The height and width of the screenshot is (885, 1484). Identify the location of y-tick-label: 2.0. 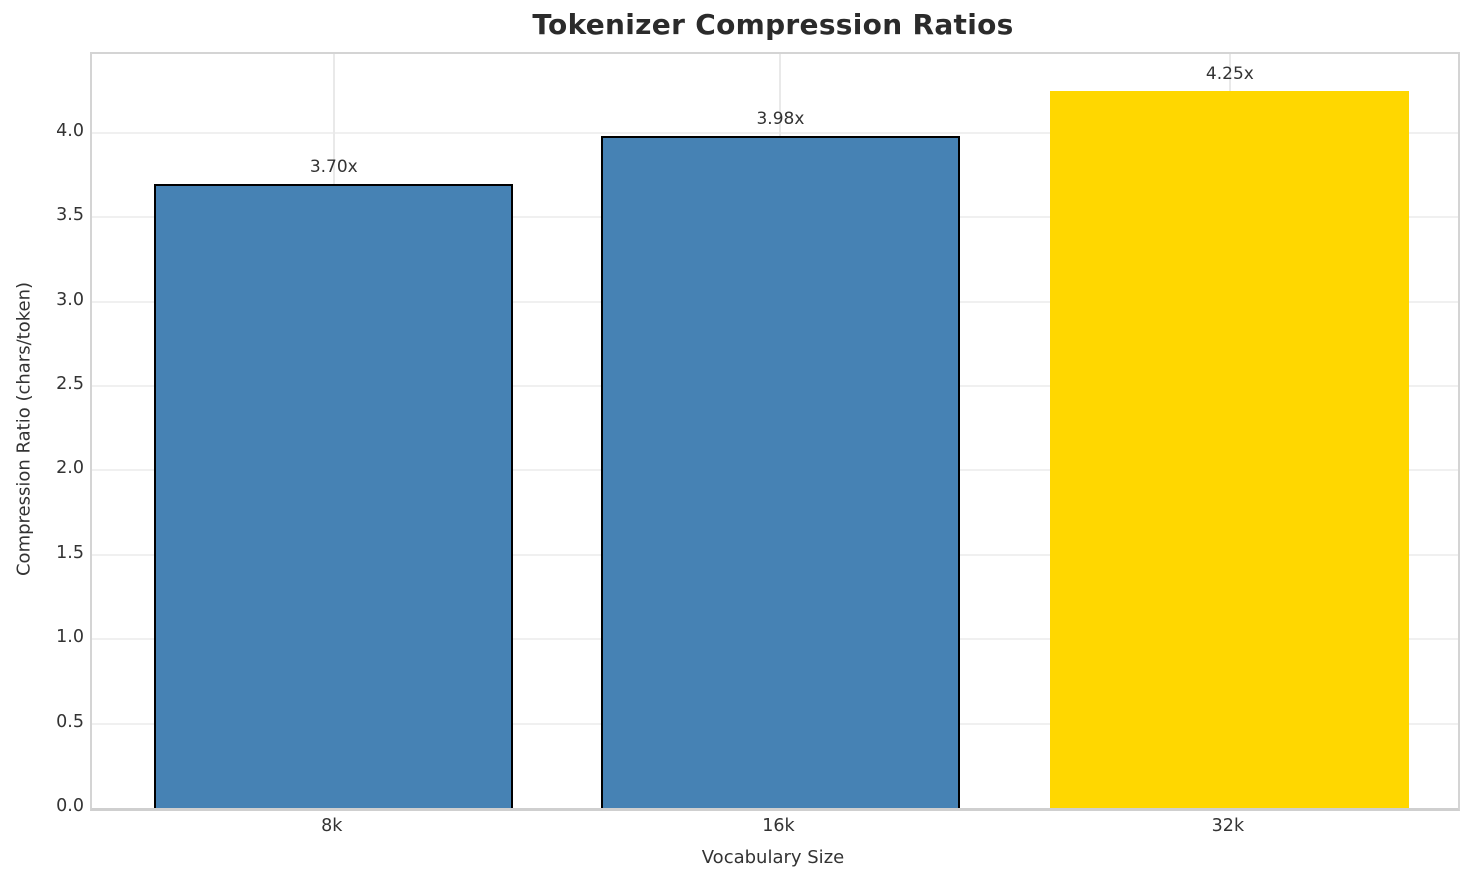
(70, 468).